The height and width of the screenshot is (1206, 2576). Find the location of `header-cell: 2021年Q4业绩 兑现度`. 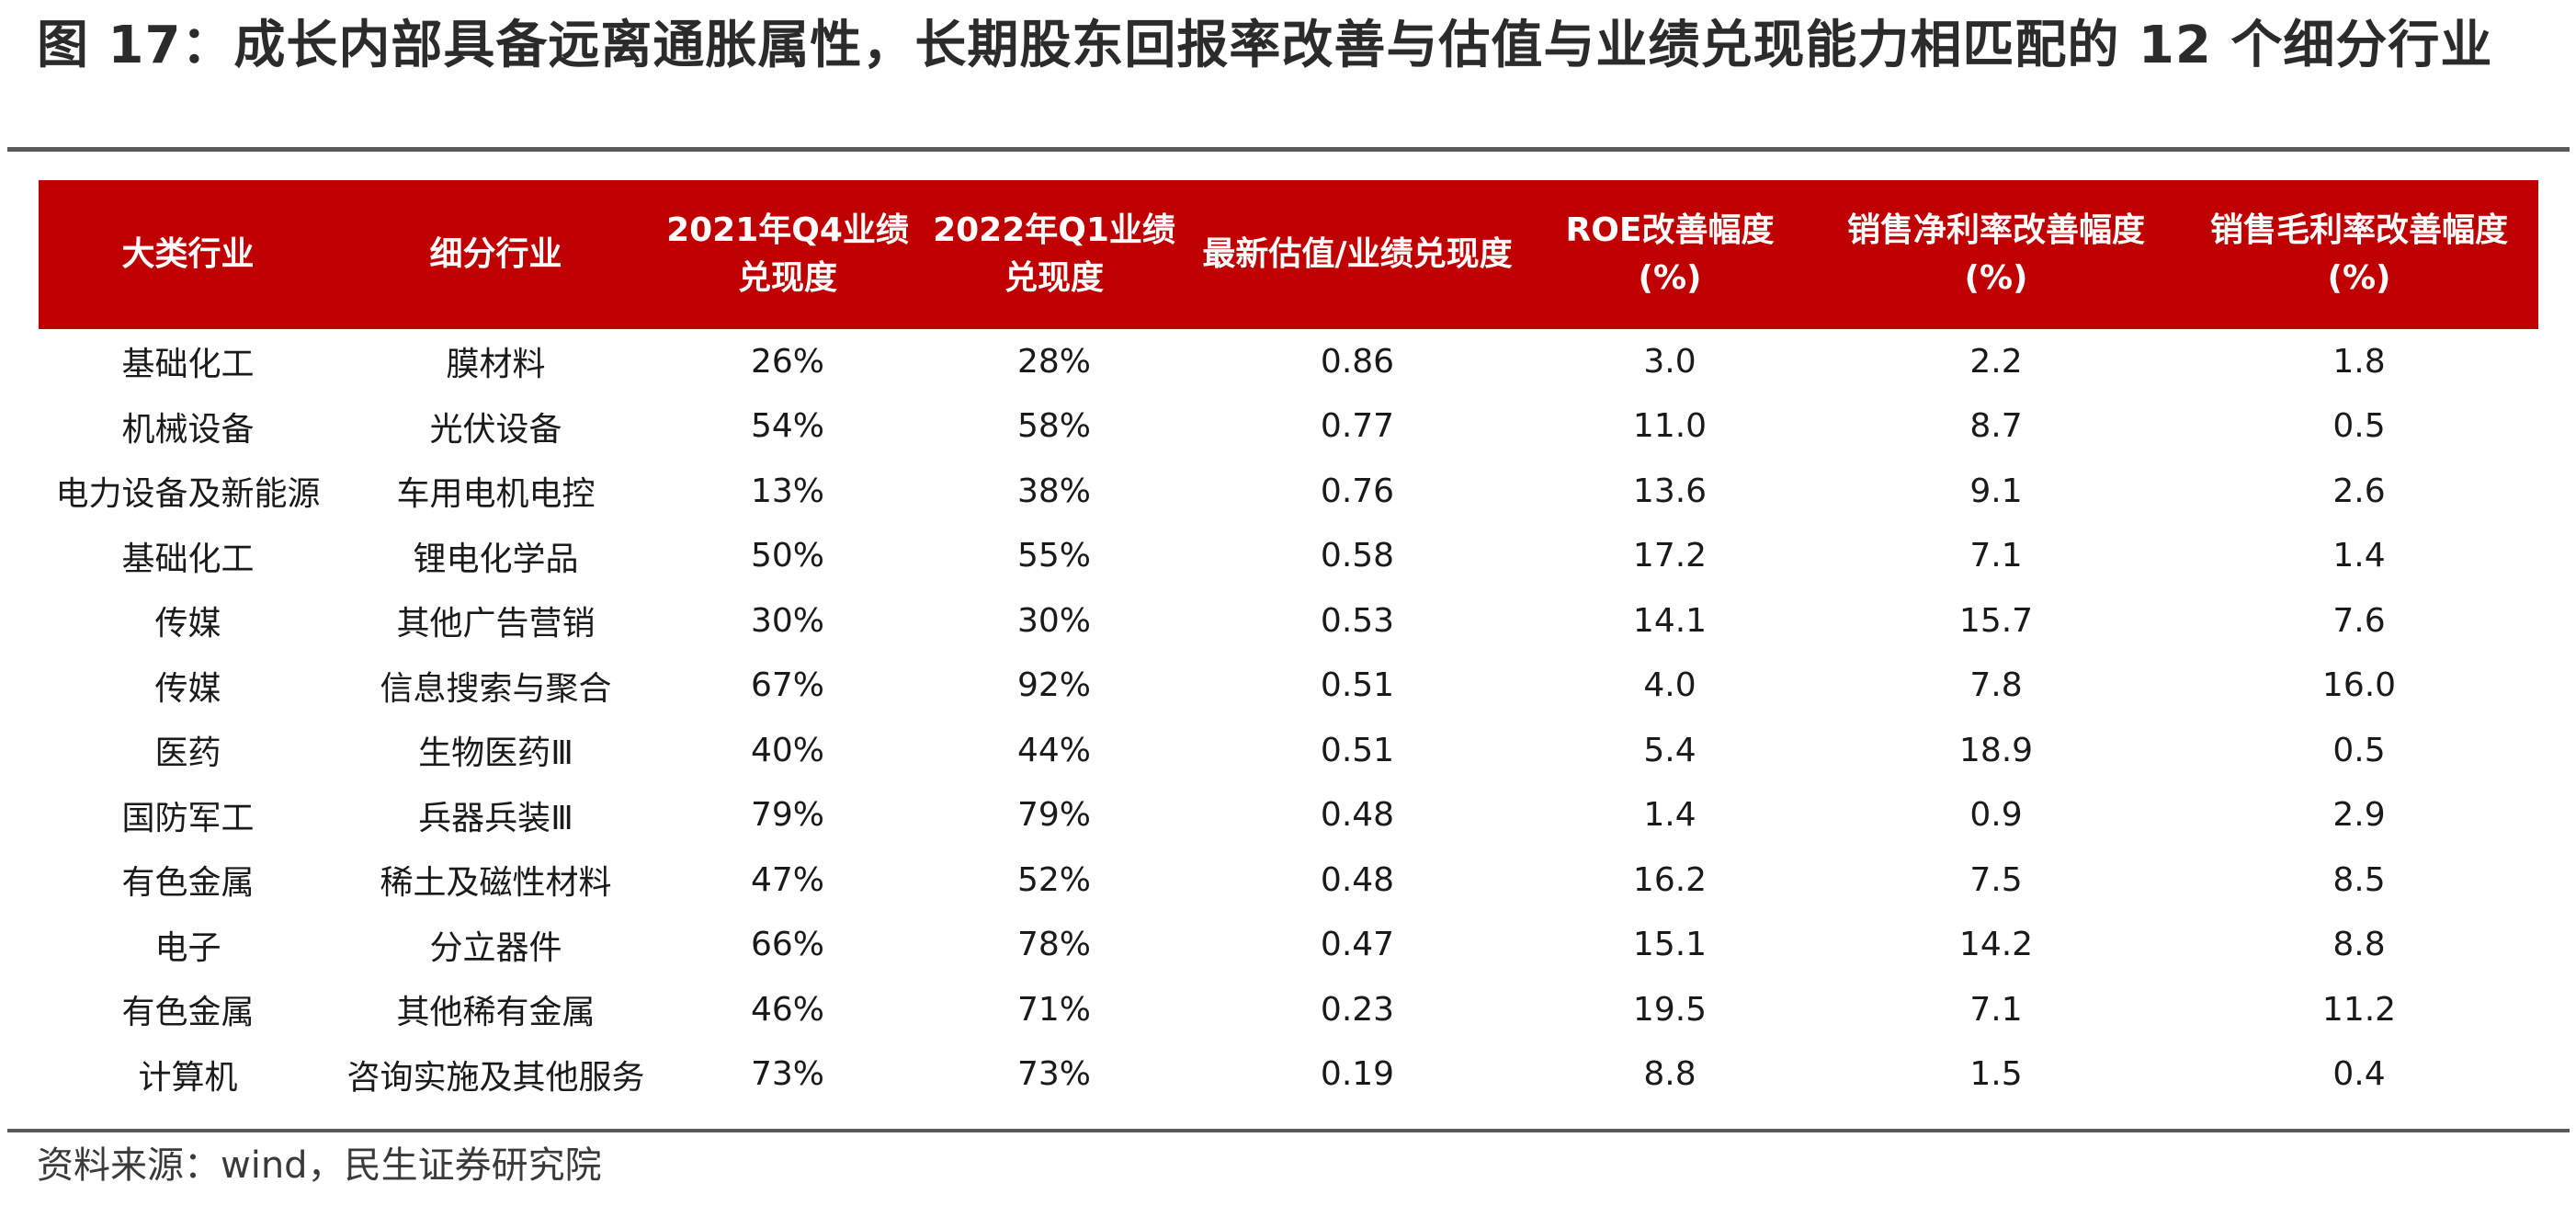

header-cell: 2021年Q4业绩 兑现度 is located at coordinates (787, 254).